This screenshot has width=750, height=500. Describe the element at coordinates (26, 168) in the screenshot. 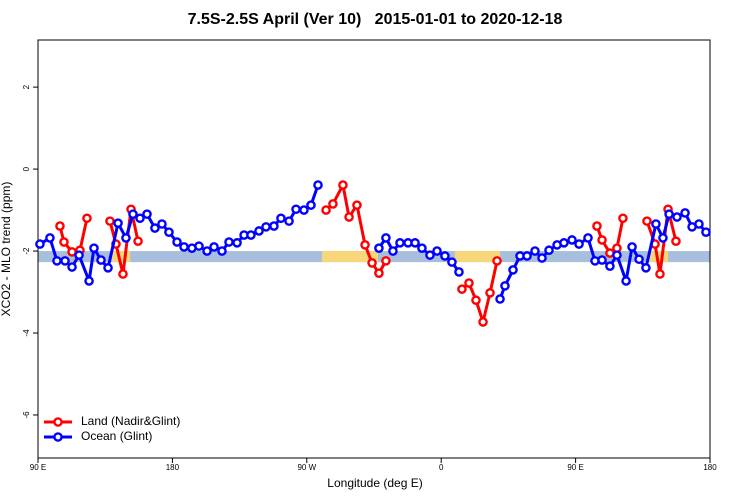

I see `y-tick-label: 0` at that location.